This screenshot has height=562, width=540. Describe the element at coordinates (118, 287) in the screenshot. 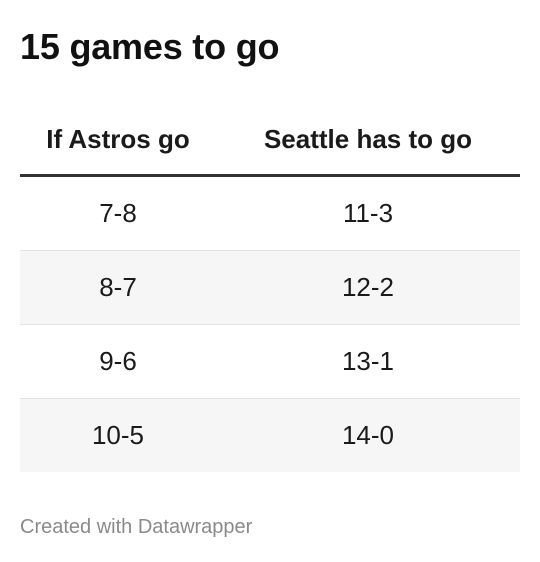

I see `table-cell-astros: 8-7` at that location.